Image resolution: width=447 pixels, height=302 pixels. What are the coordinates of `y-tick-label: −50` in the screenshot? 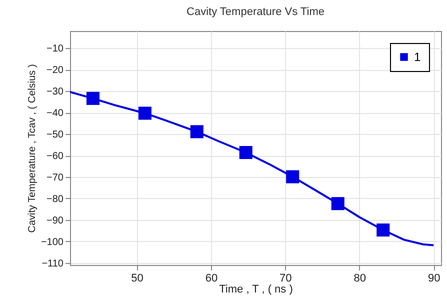 It's located at (55, 135).